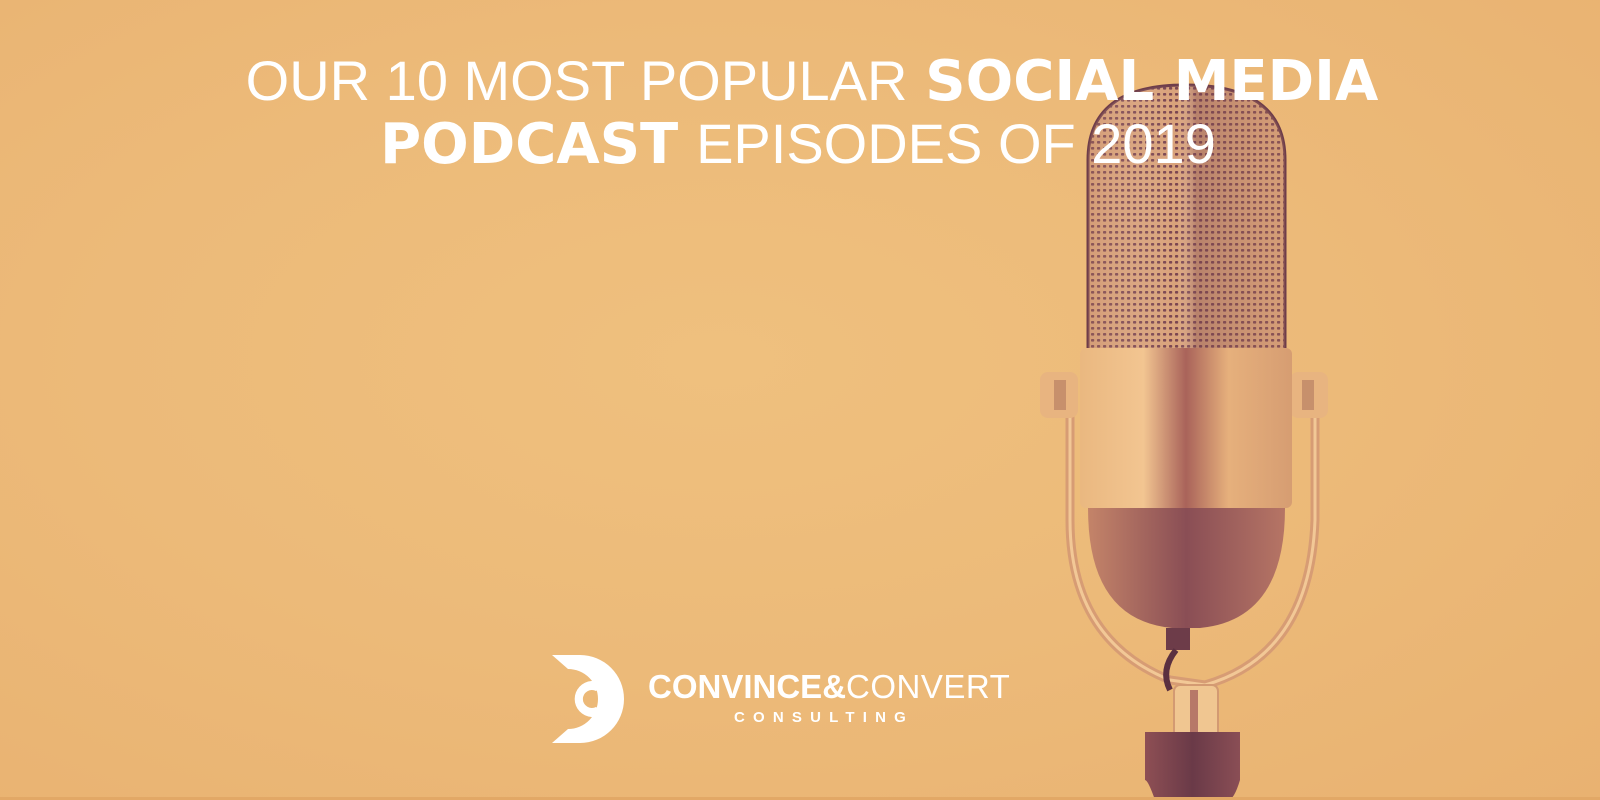 Image resolution: width=1600 pixels, height=800 pixels. What do you see at coordinates (1152, 81) in the screenshot?
I see `headline-bold-1: SOCIAL MEDIA` at bounding box center [1152, 81].